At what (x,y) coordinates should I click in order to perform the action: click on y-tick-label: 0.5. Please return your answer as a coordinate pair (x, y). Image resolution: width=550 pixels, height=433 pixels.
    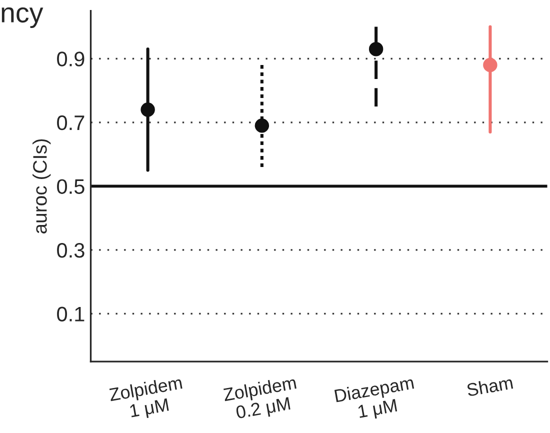
    Looking at the image, I should click on (70, 186).